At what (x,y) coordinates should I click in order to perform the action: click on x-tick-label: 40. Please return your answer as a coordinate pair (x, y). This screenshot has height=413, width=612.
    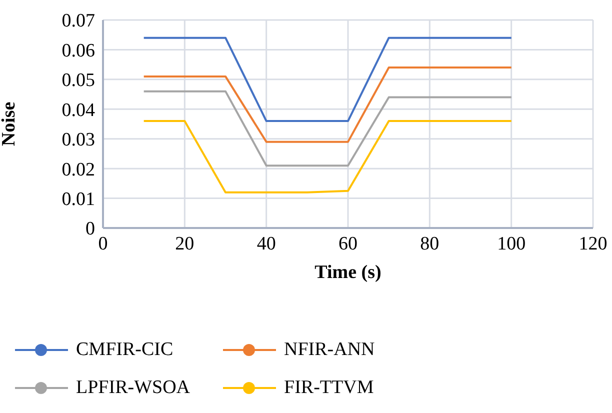
    Looking at the image, I should click on (266, 243).